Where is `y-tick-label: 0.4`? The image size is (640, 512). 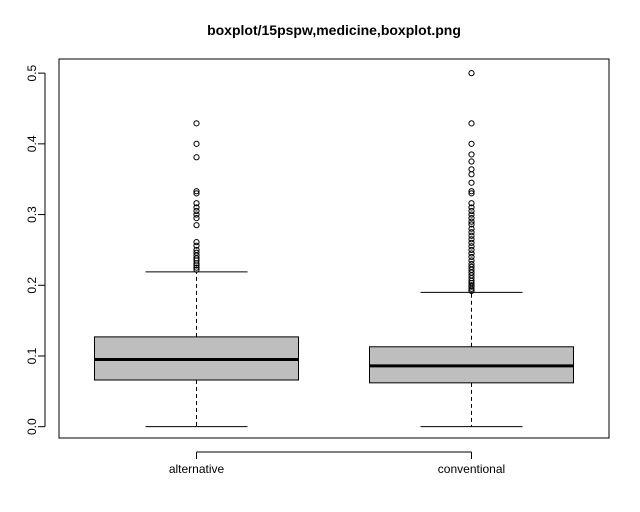 y-tick-label: 0.4 is located at coordinates (32, 143).